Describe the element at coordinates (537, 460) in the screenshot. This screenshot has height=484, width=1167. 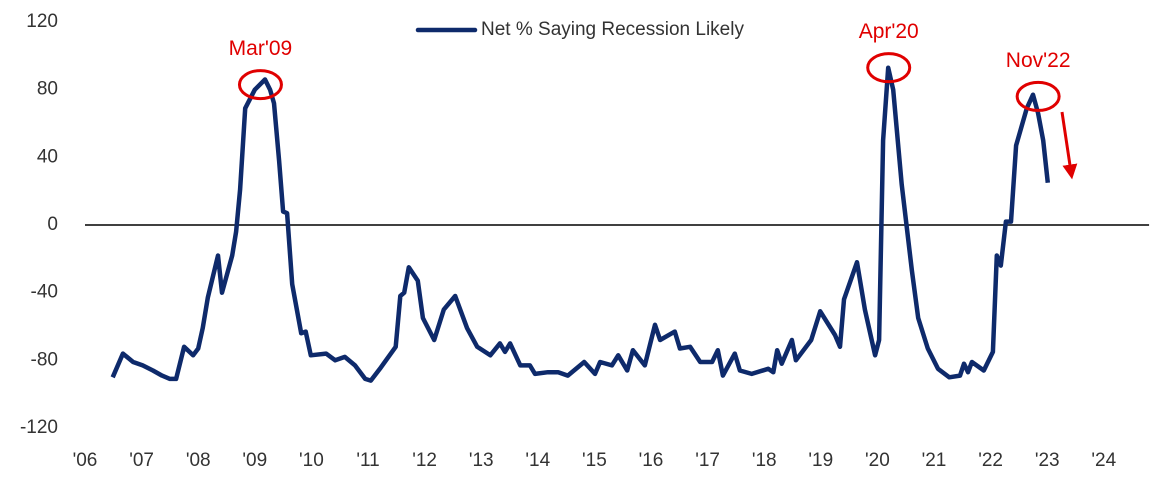
I see `x-tick-label: '14` at that location.